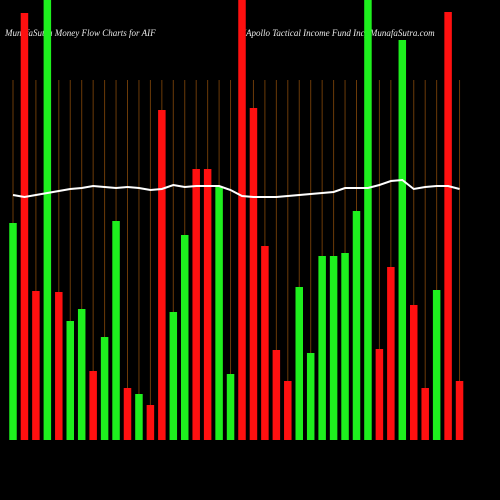 Image resolution: width=500 pixels, height=500 pixels. Describe the element at coordinates (236, 188) in the screenshot. I see `money-flow-line` at that location.